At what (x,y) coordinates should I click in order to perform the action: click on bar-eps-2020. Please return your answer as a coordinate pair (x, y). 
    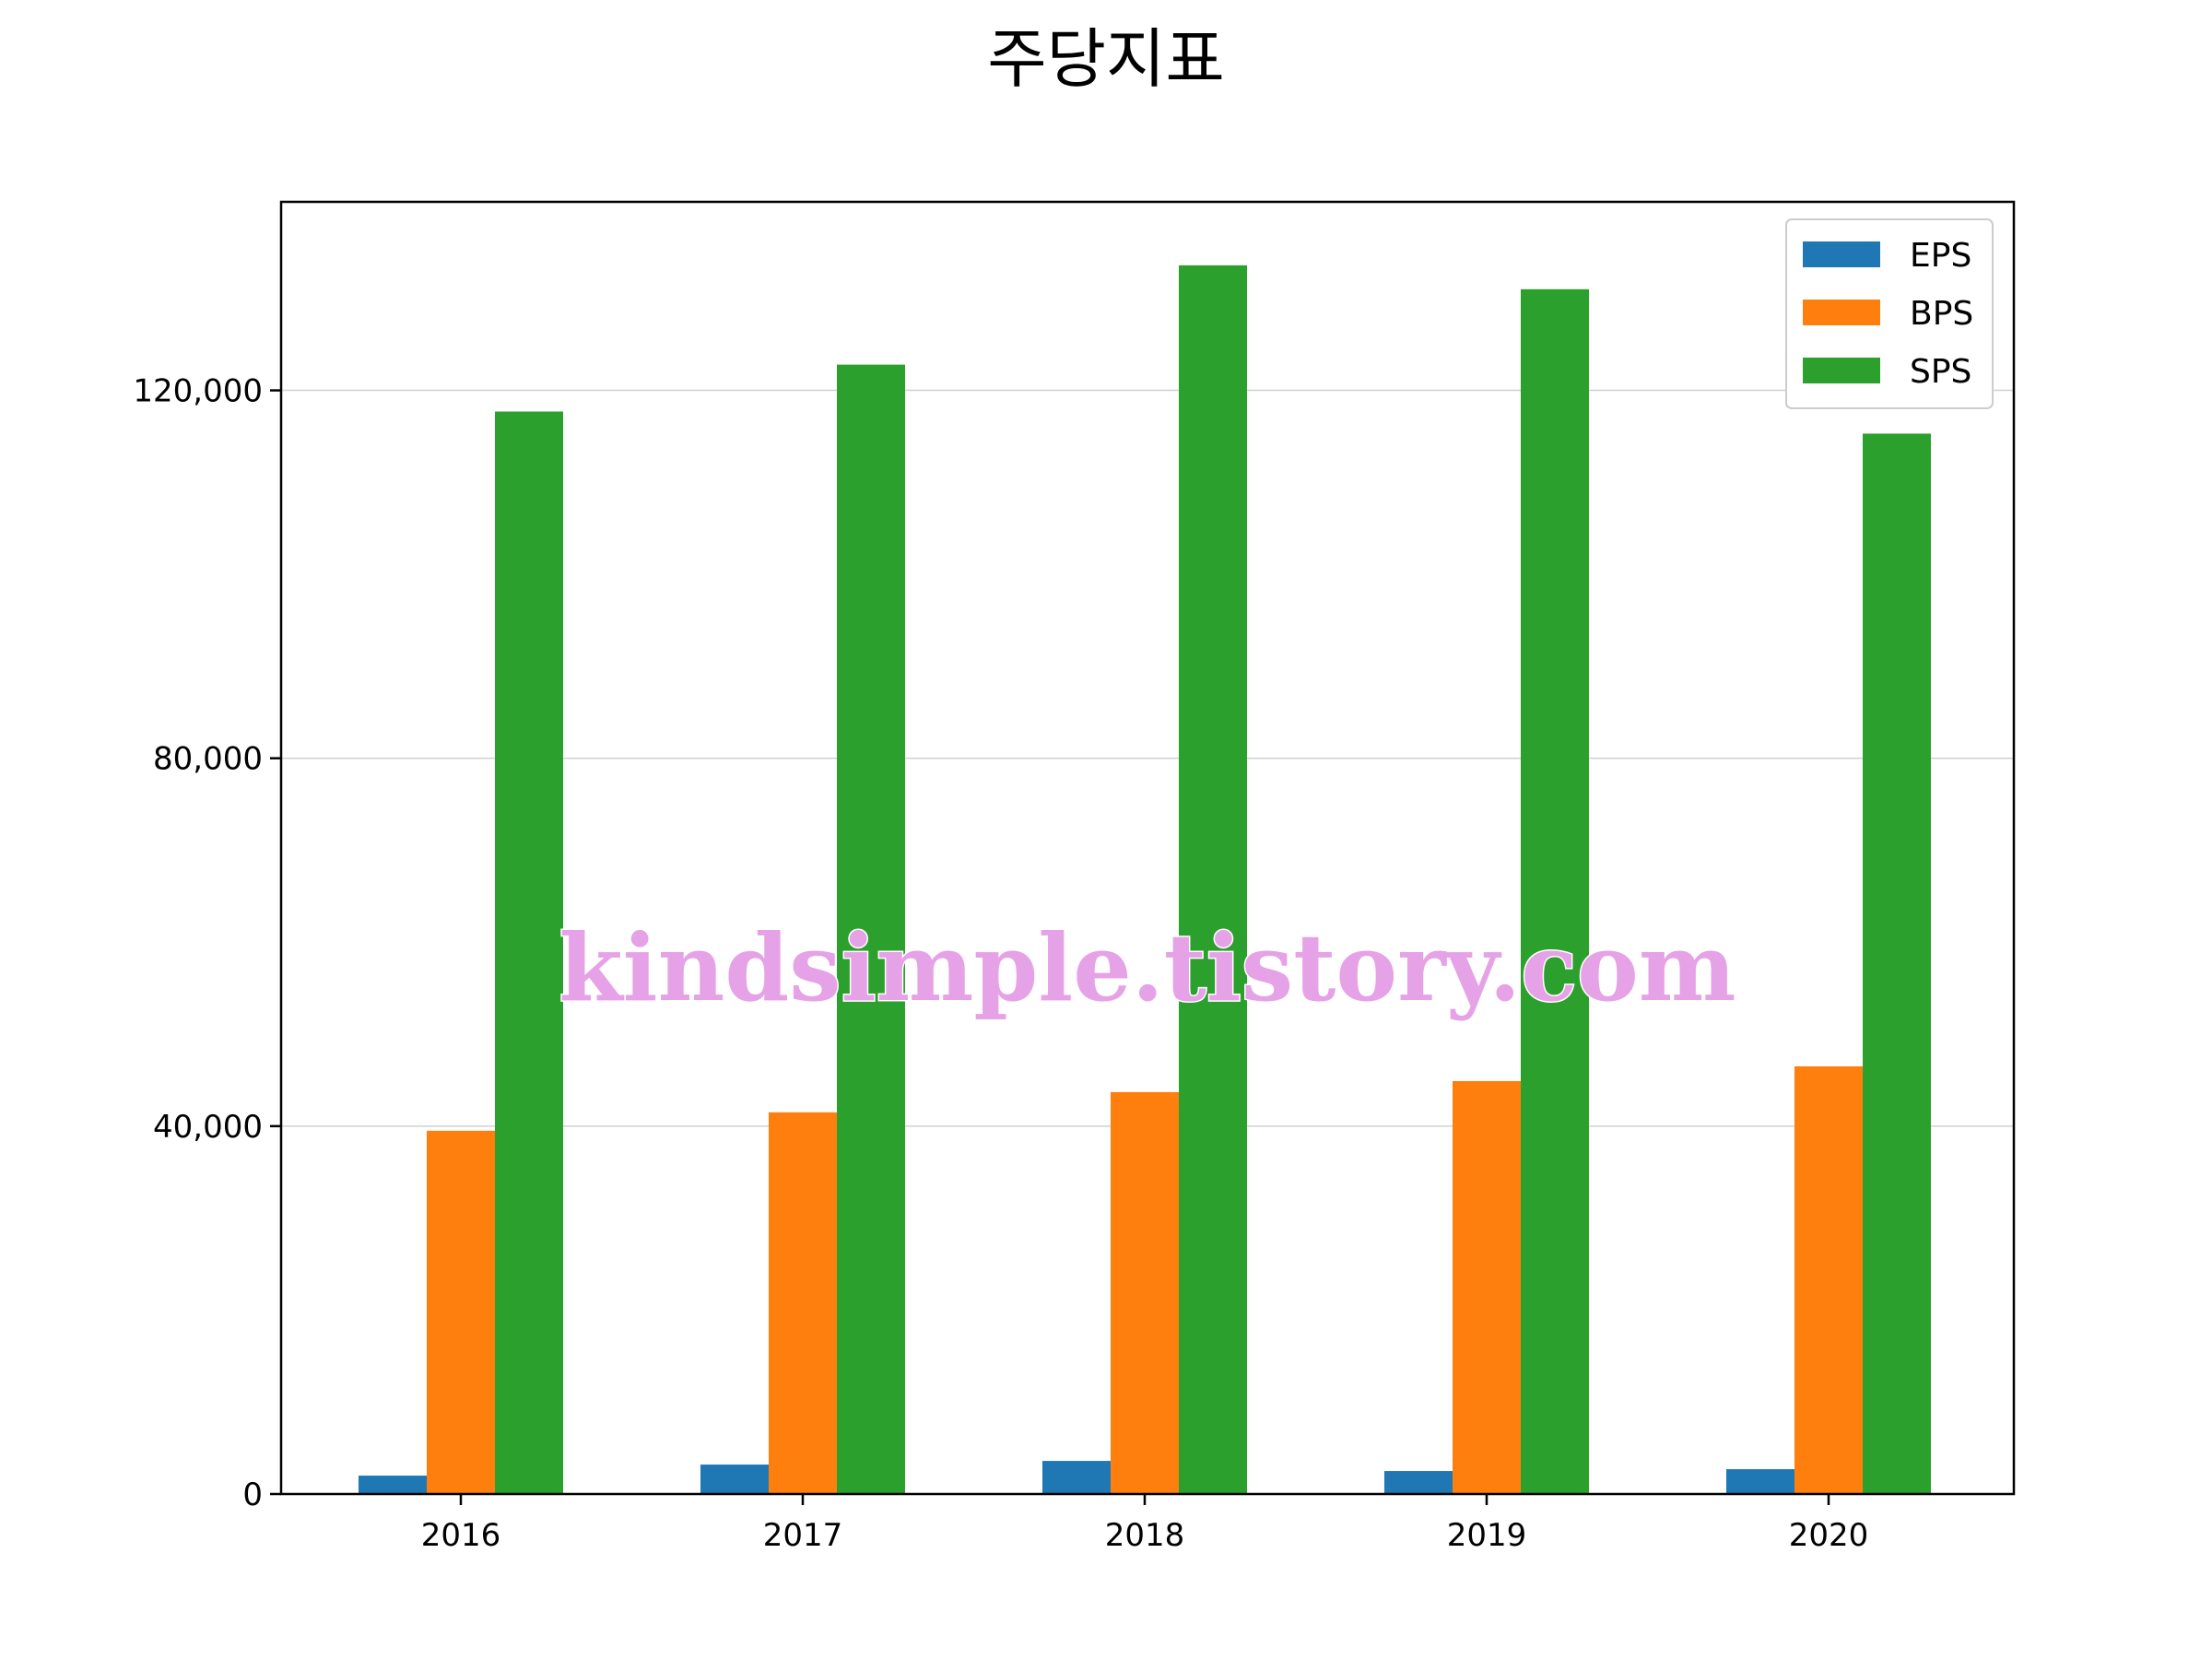
    Looking at the image, I should click on (1760, 1481).